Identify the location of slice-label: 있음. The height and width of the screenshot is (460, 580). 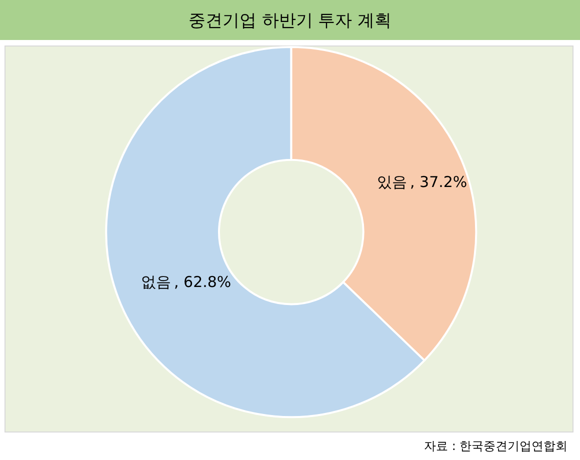
(392, 182).